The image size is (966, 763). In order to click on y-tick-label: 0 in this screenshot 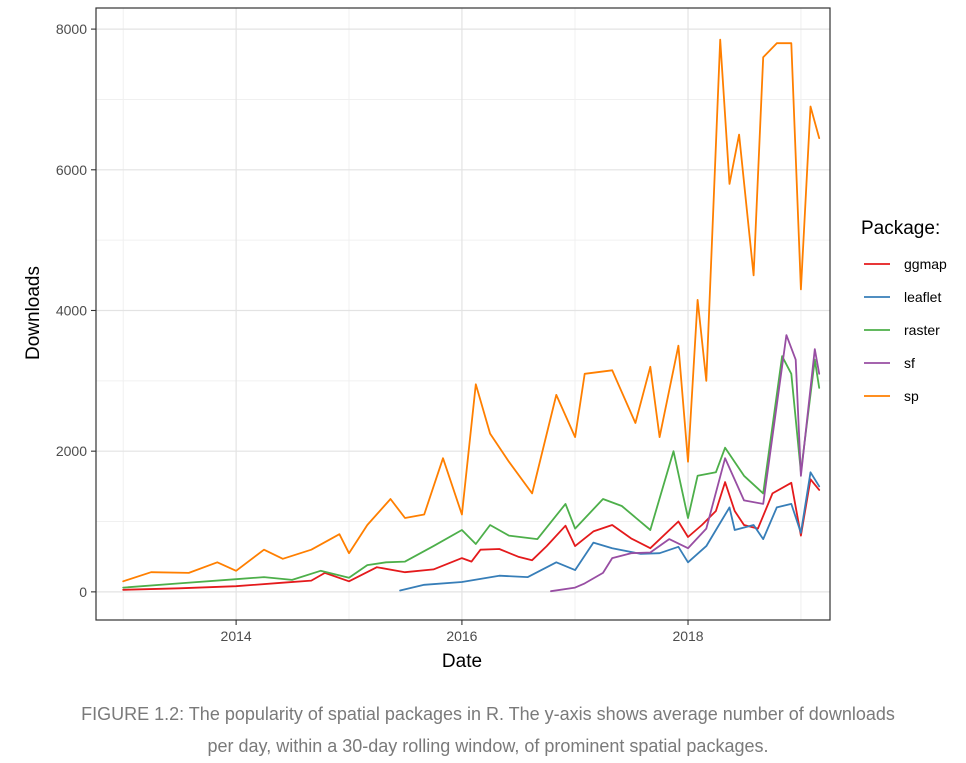, I will do `click(83, 592)`.